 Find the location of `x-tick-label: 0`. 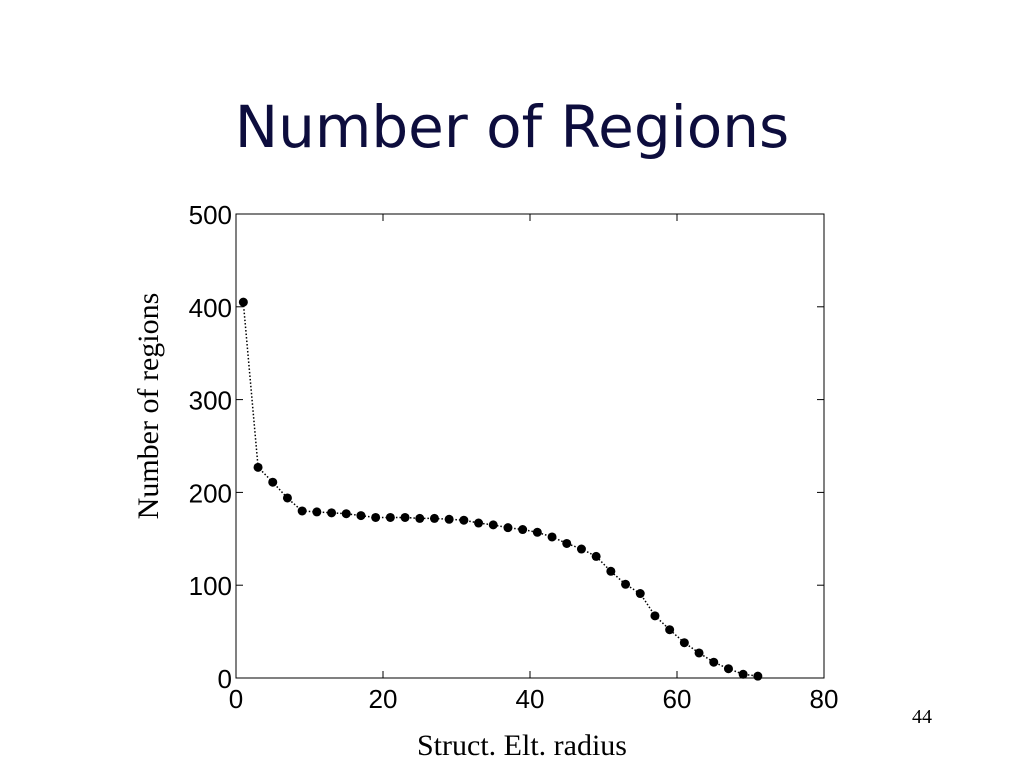

x-tick-label: 0 is located at coordinates (236, 699).